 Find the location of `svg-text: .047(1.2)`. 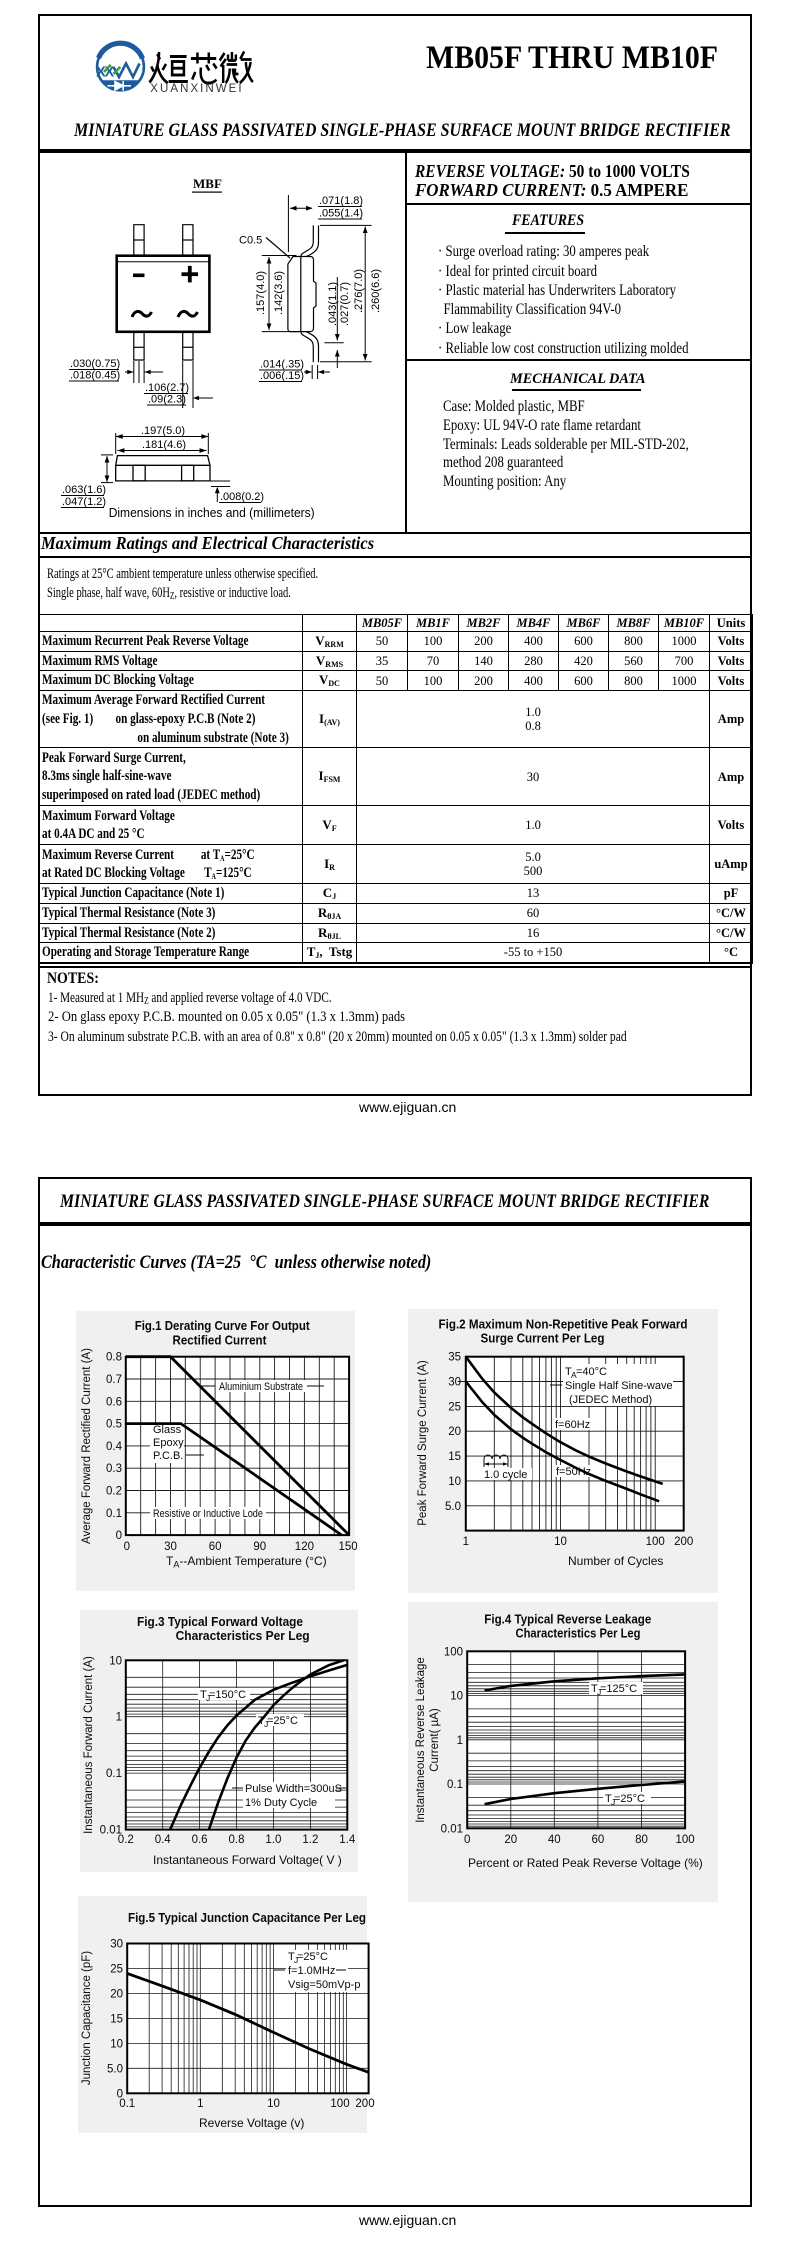

svg-text: .047(1.2) is located at coordinates (84, 502).